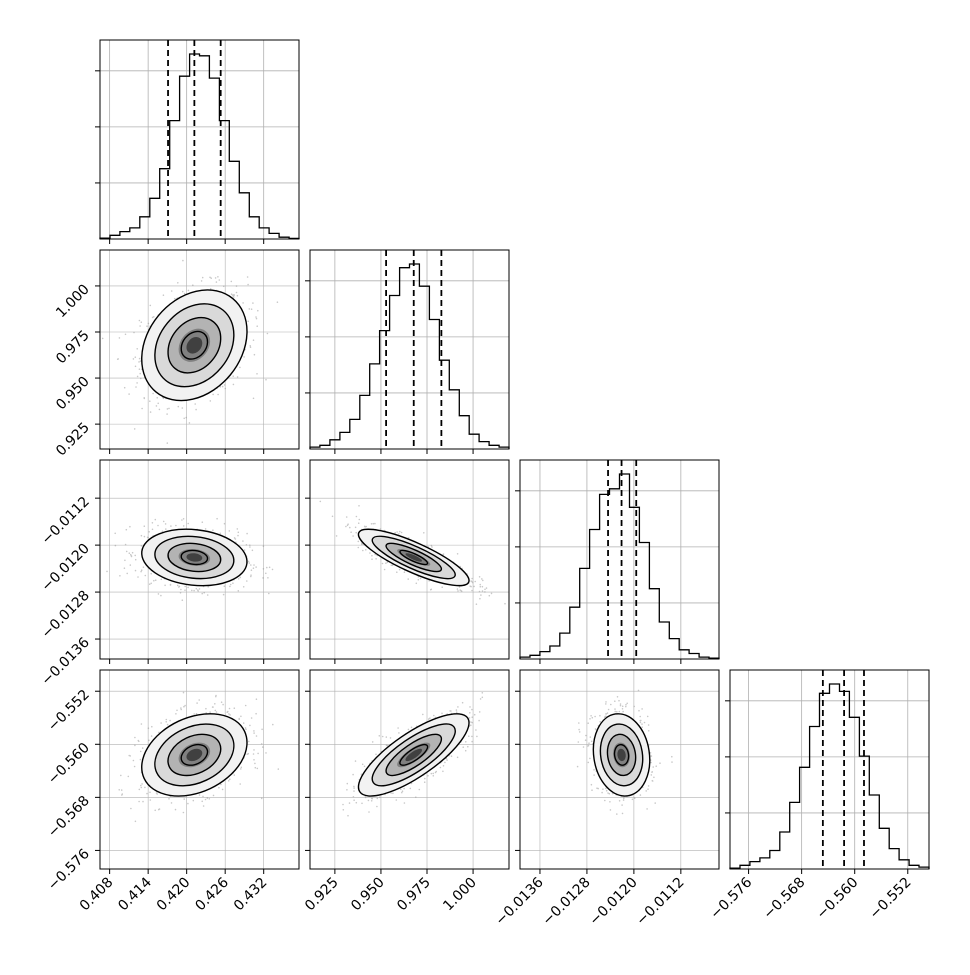  What do you see at coordinates (73, 348) in the screenshot?
I see `y-tick-label: 0.975` at bounding box center [73, 348].